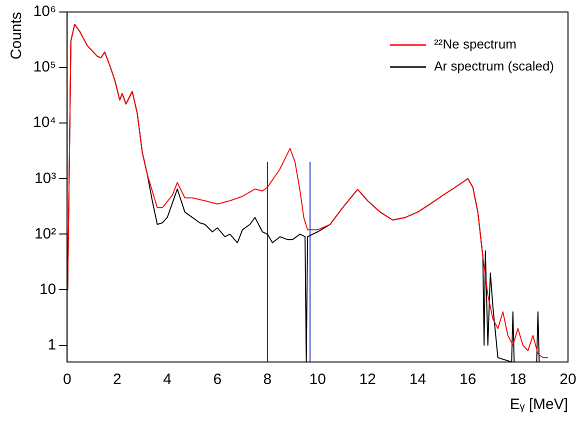 Image resolution: width=582 pixels, height=422 pixels. What do you see at coordinates (45, 233) in the screenshot?
I see `y-tick-label: 10²` at bounding box center [45, 233].